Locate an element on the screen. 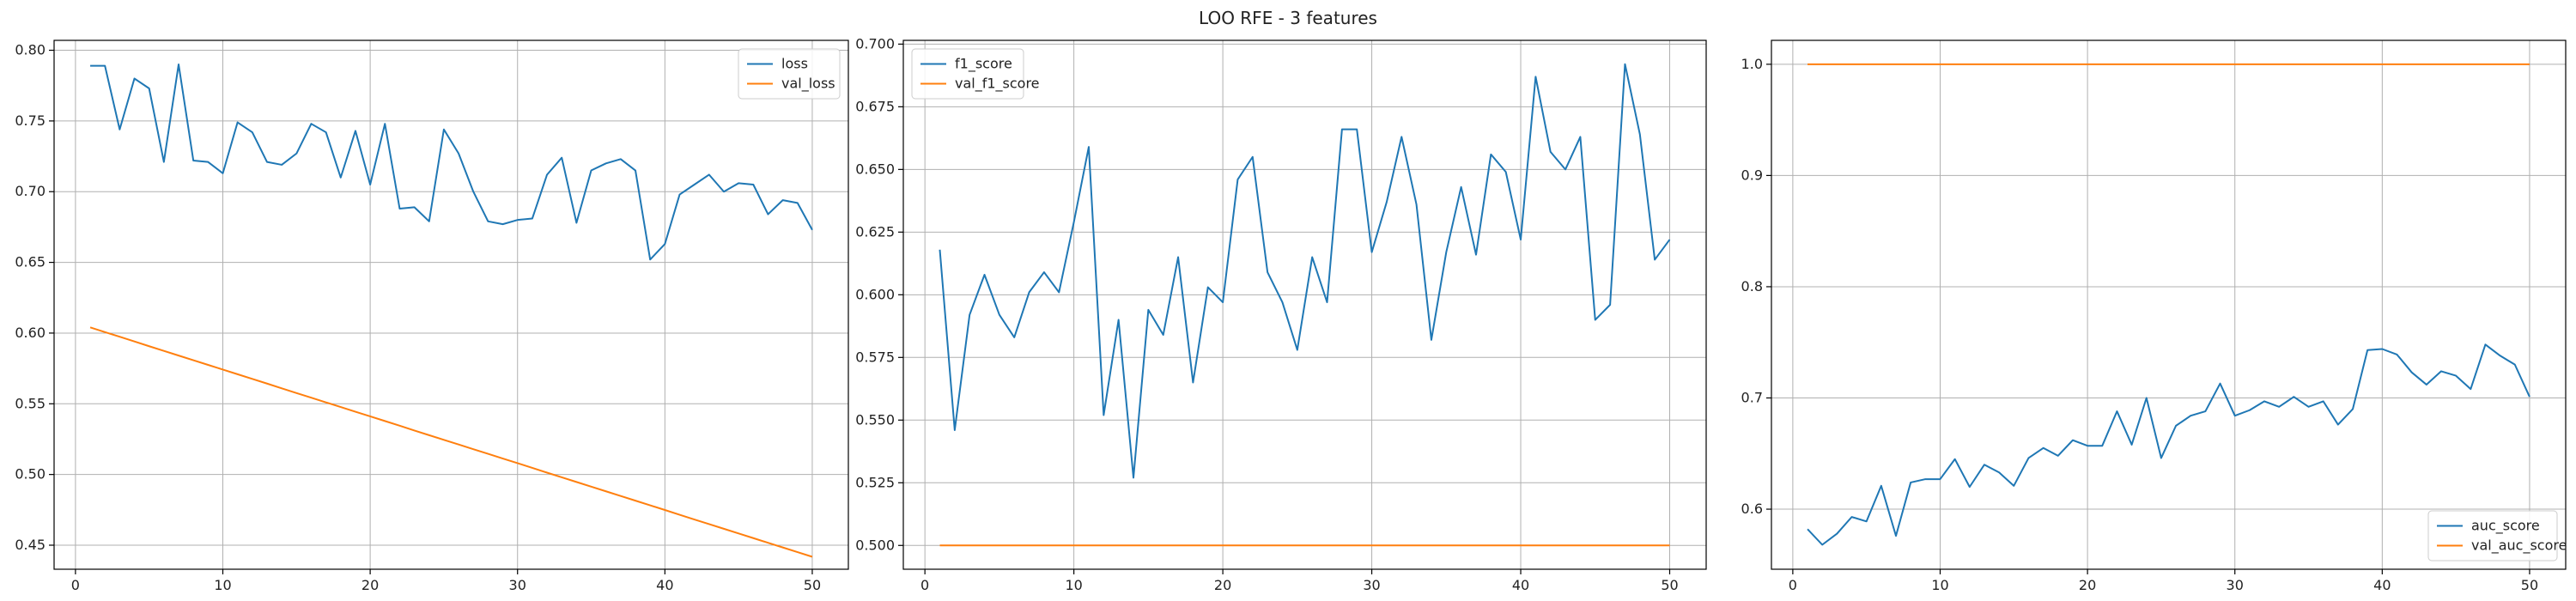 The image size is (2576, 601). y-tick-label: 0.500 is located at coordinates (875, 545).